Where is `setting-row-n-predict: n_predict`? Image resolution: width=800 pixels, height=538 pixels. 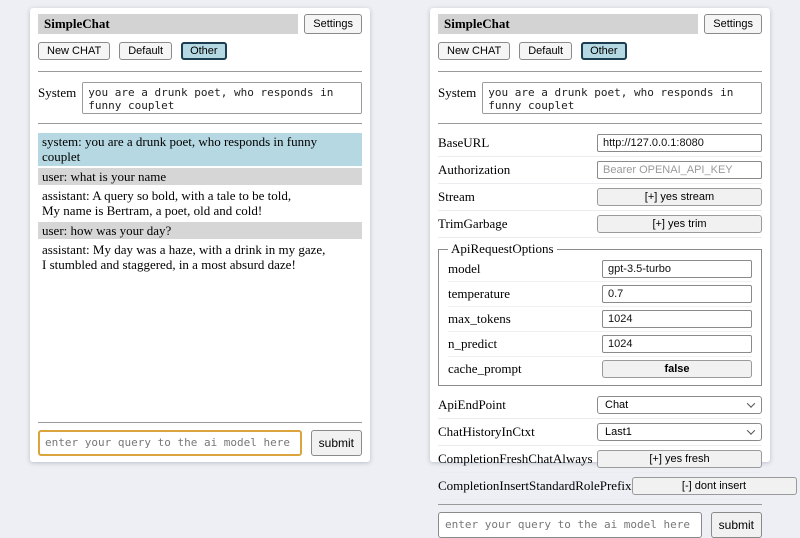 setting-row-n-predict: n_predict is located at coordinates (600, 344).